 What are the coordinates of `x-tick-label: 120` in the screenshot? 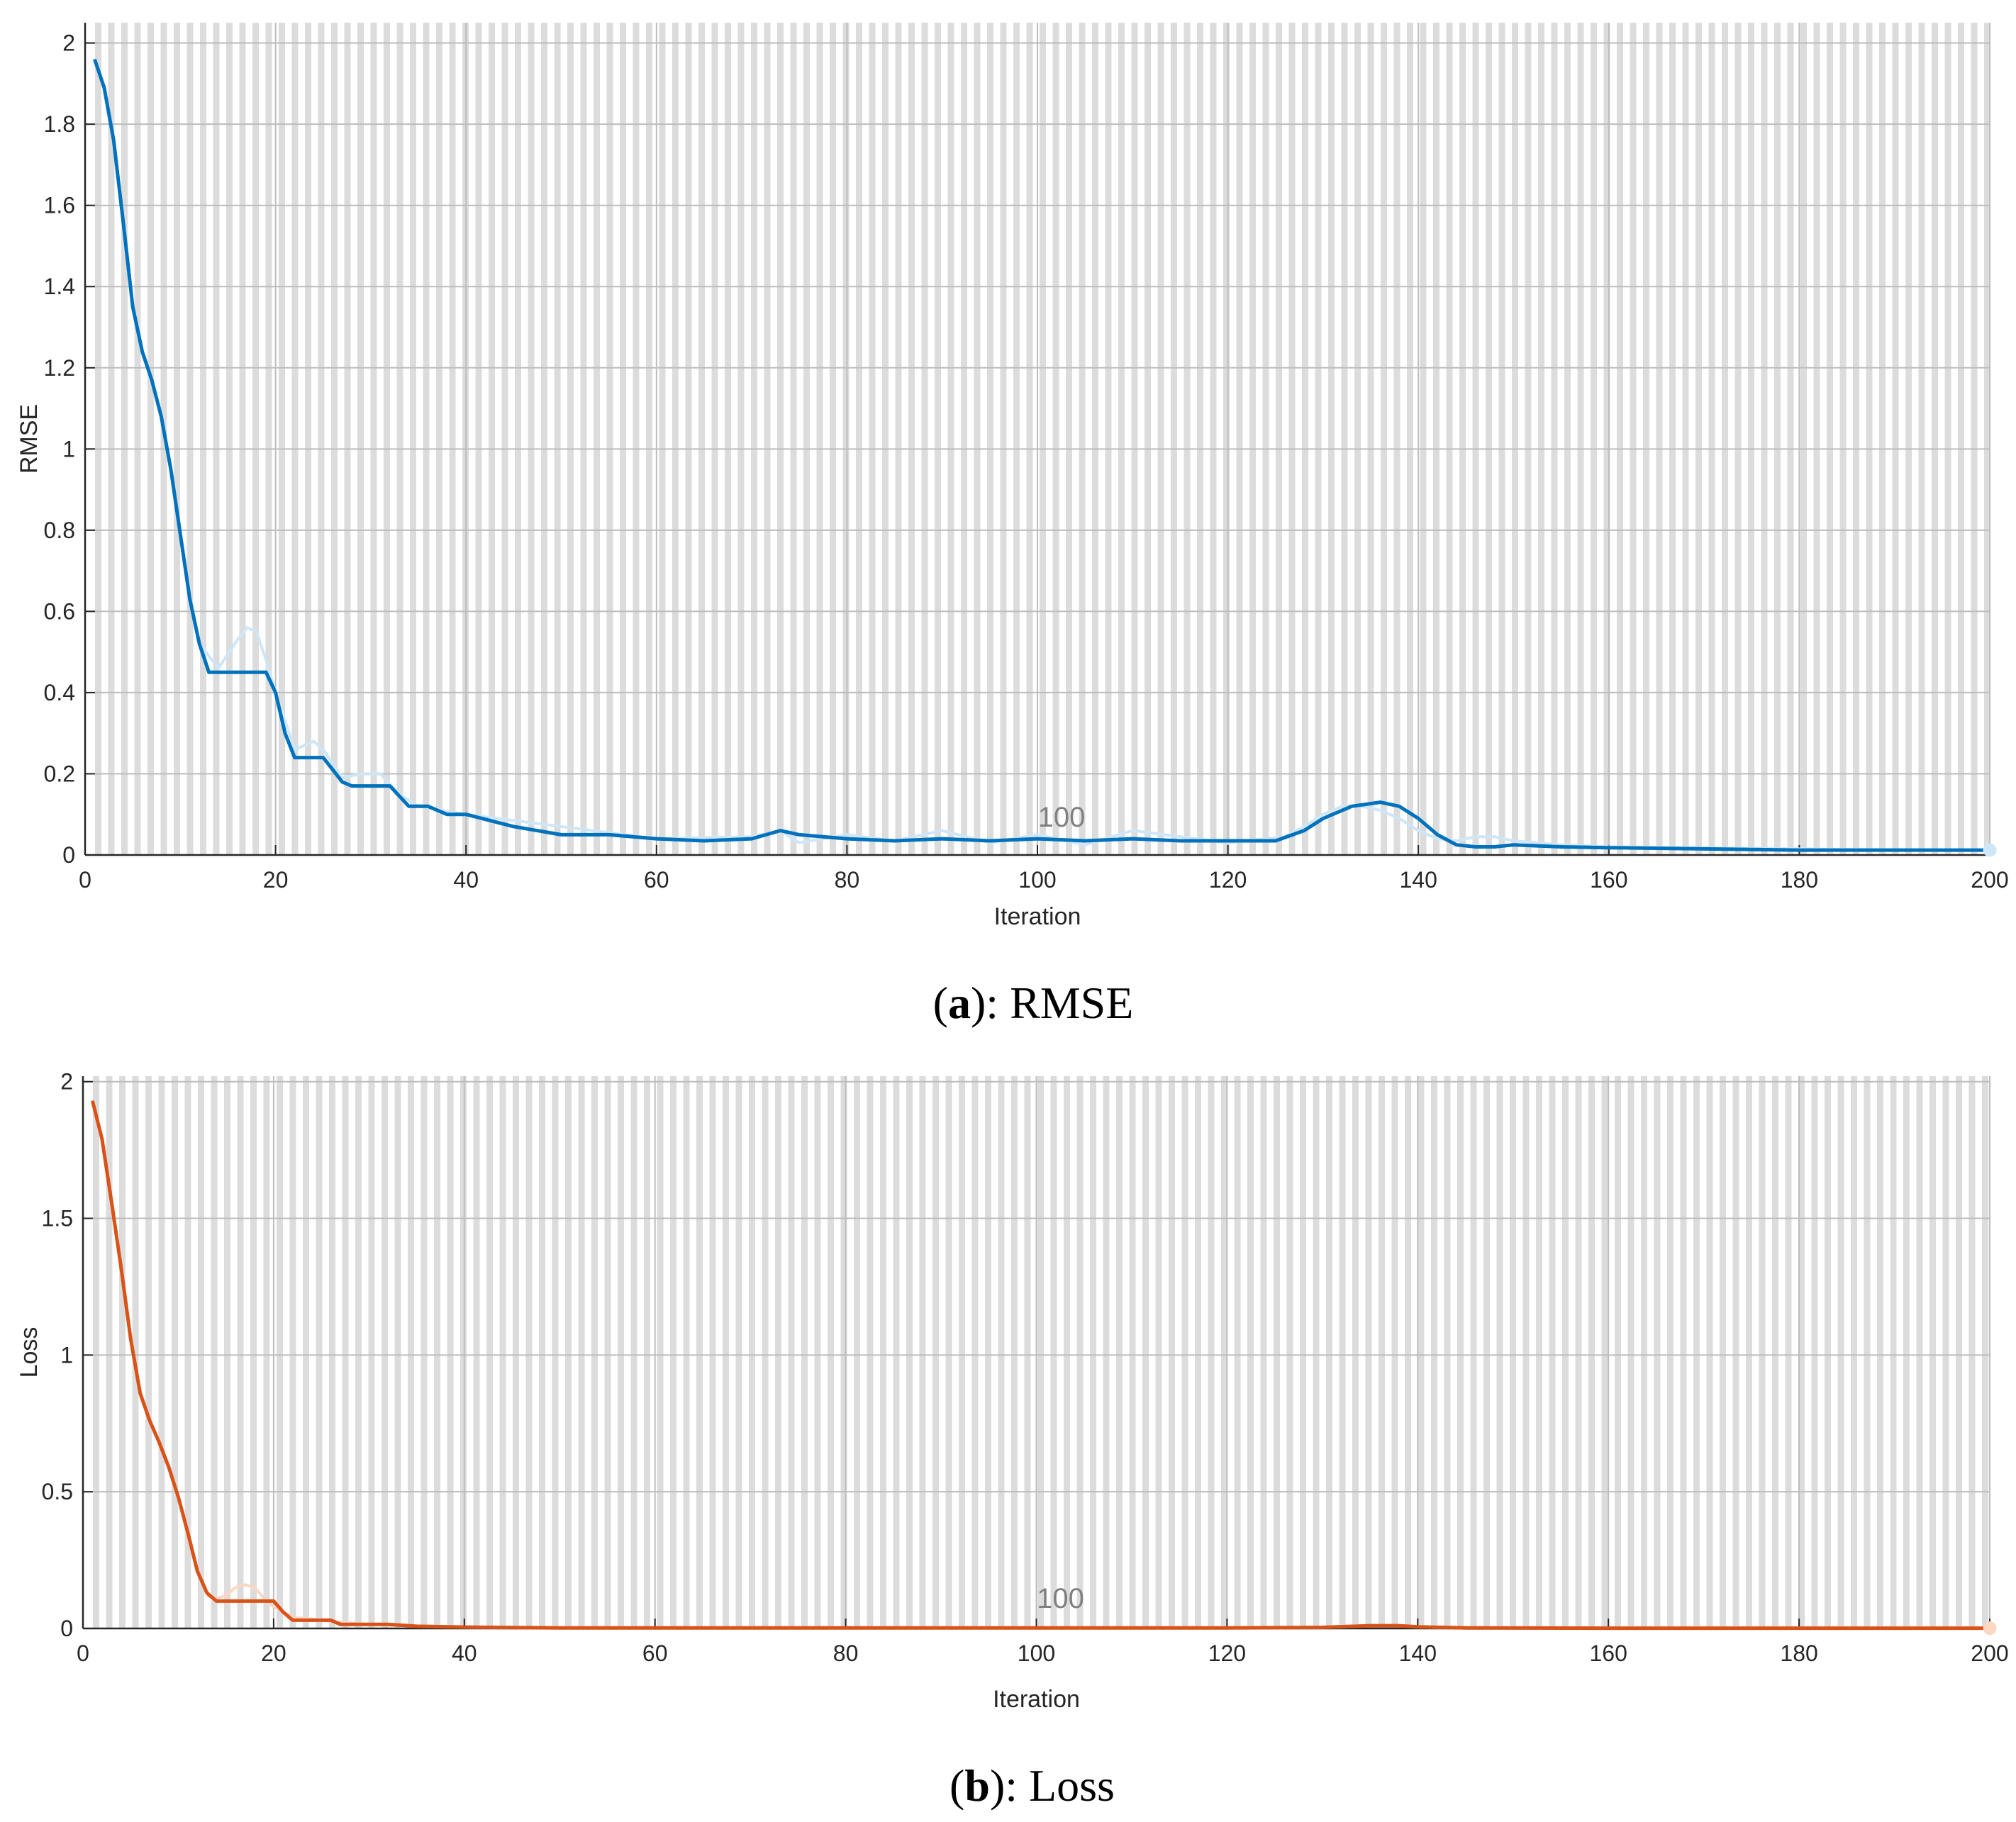 It's located at (1227, 1653).